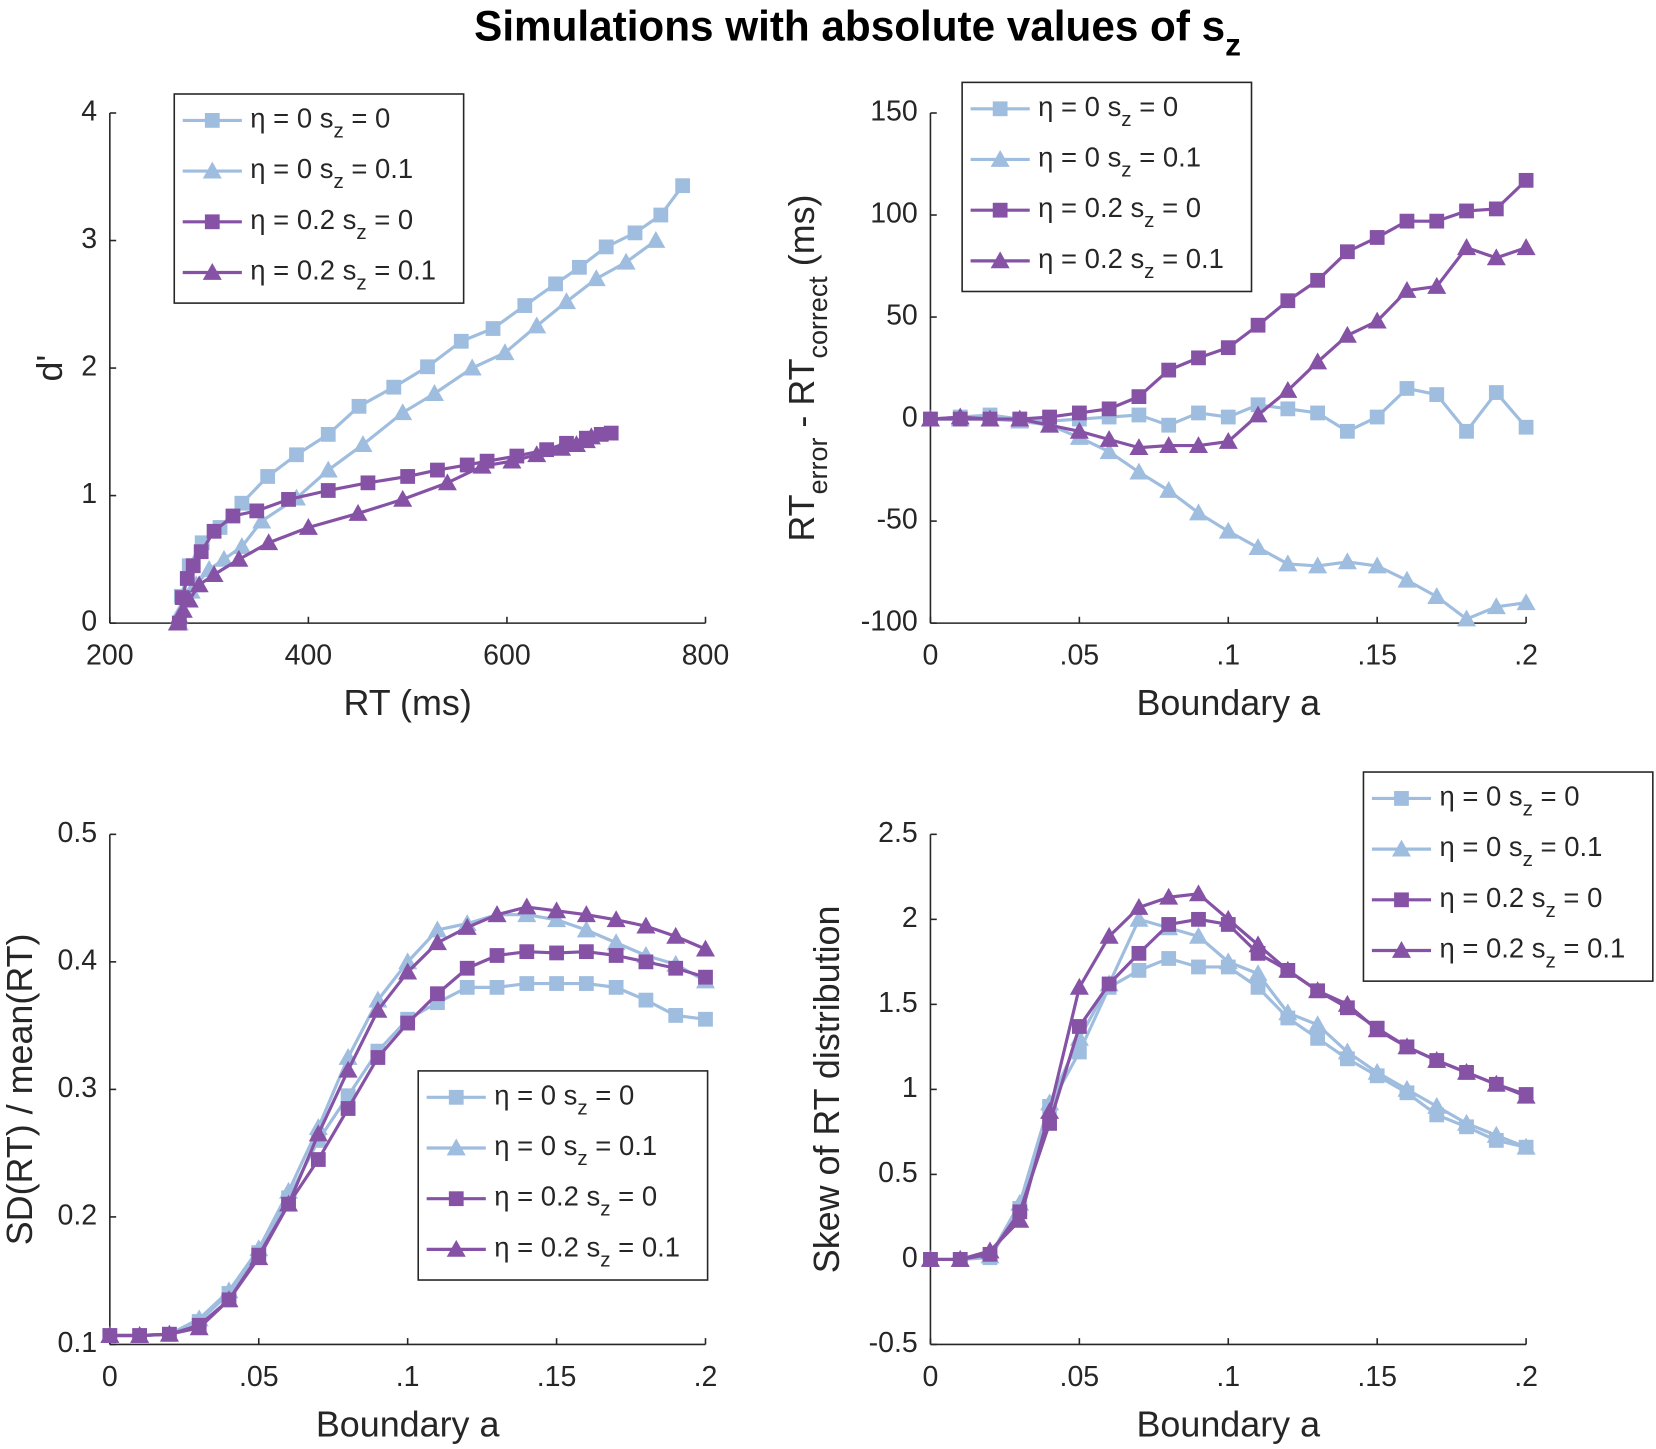  What do you see at coordinates (857, 33) in the screenshot?
I see `figure-title: Simulations with absolute values of sz` at bounding box center [857, 33].